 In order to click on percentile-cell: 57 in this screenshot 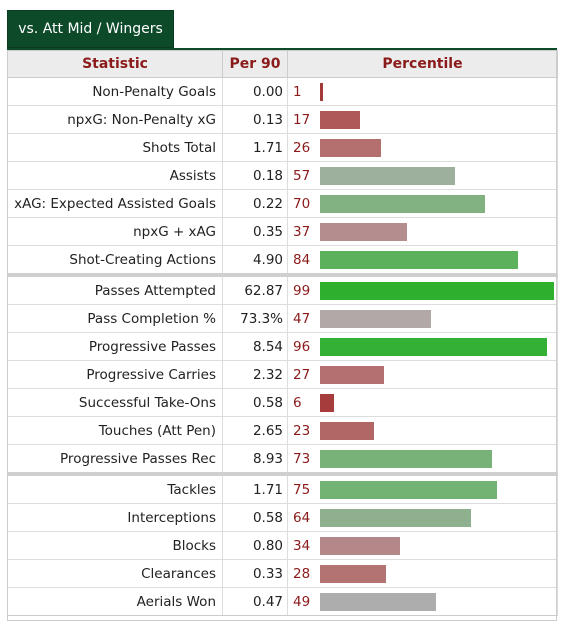, I will do `click(422, 175)`.